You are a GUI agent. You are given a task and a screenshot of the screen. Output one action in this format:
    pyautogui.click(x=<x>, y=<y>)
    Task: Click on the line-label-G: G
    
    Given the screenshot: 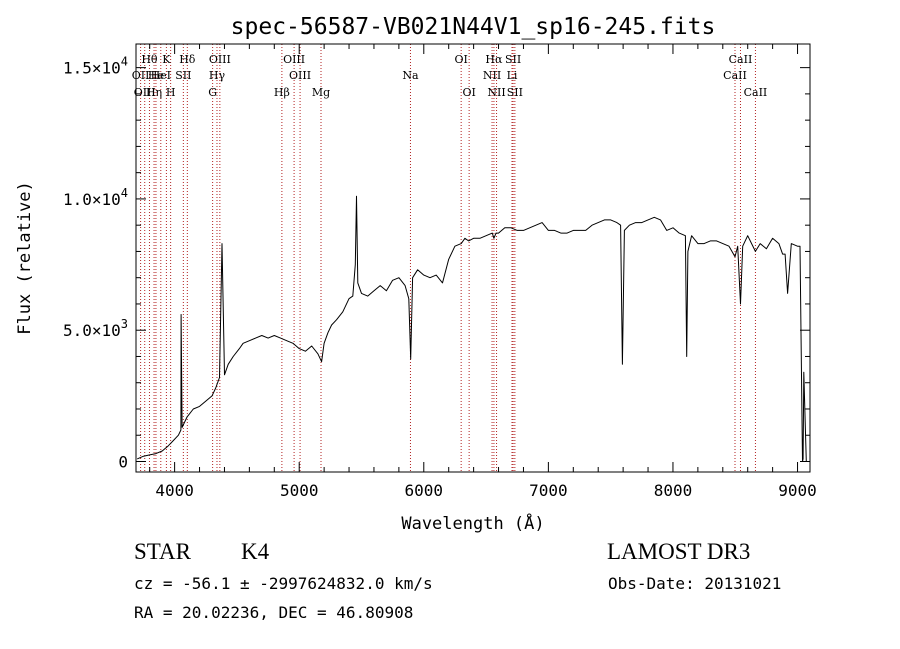 What is the action you would take?
    pyautogui.click(x=212, y=92)
    